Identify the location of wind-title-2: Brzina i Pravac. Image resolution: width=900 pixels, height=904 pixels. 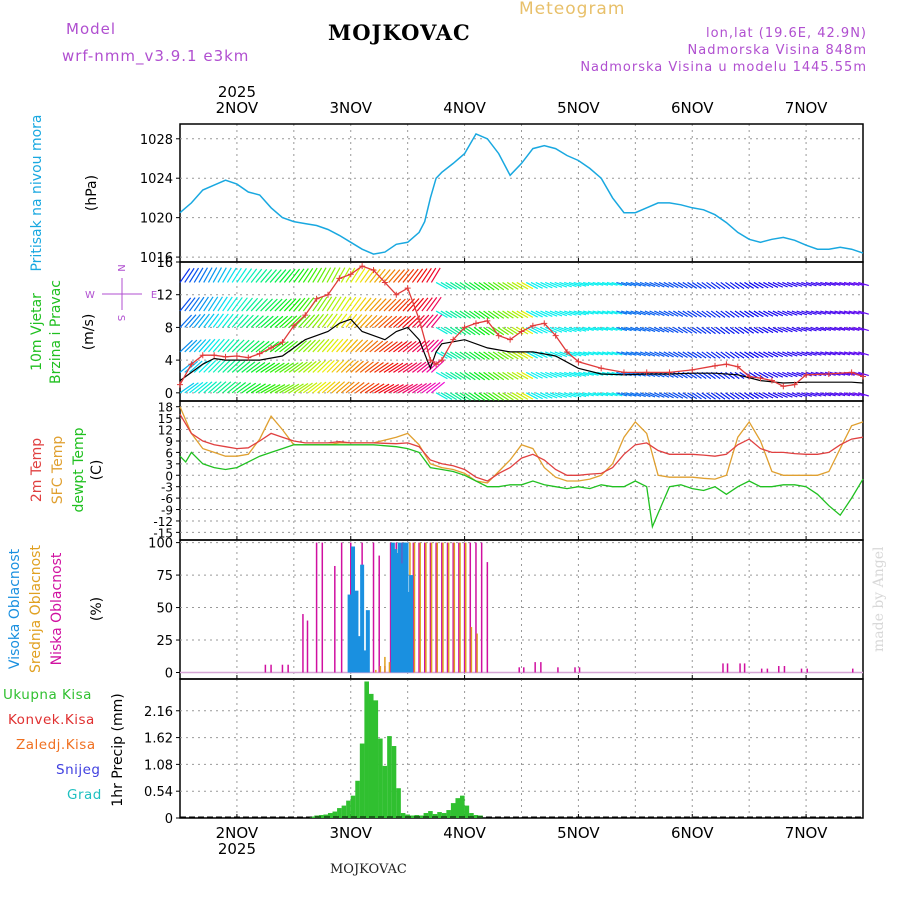
(56, 332).